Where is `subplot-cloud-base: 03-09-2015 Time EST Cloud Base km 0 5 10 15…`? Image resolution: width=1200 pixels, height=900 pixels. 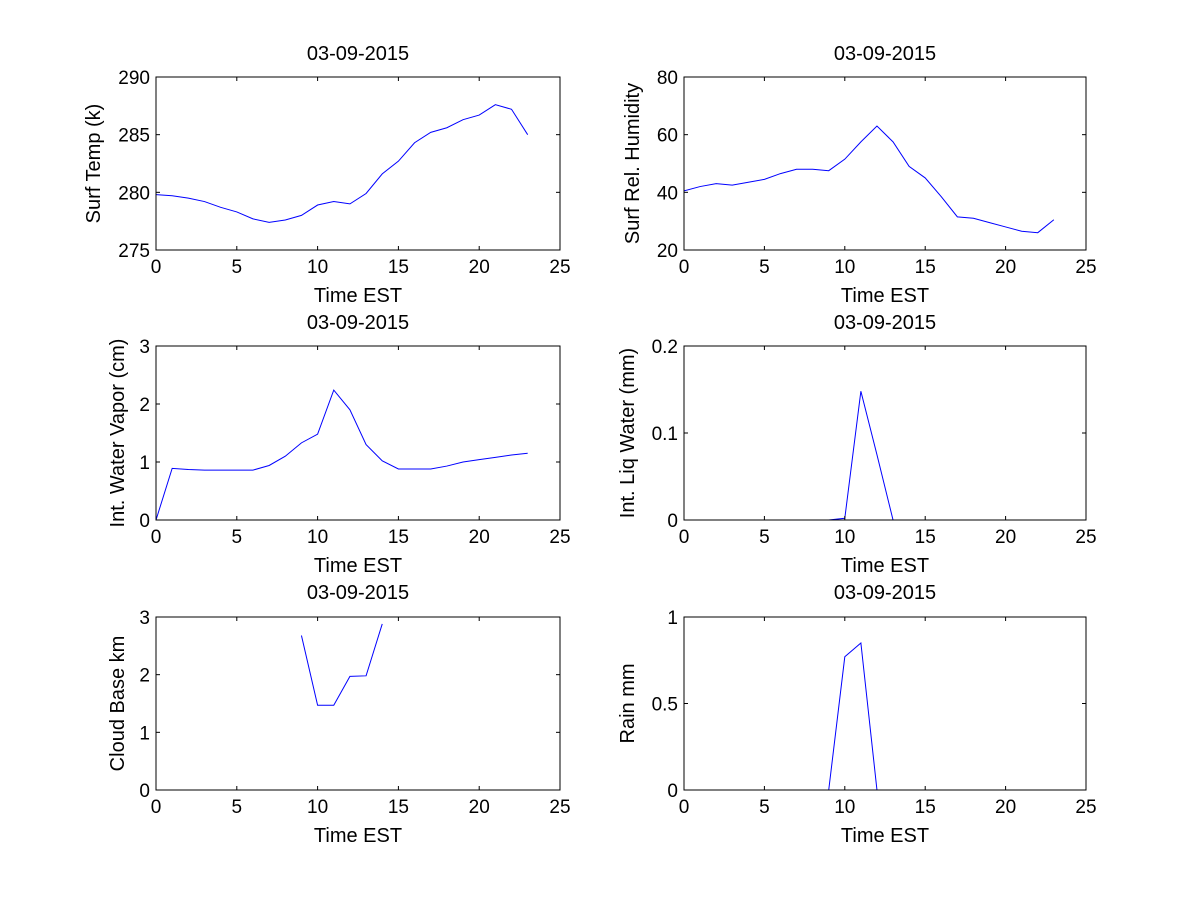 subplot-cloud-base: 03-09-2015 Time EST Cloud Base km 0 5 10 15… is located at coordinates (339, 714).